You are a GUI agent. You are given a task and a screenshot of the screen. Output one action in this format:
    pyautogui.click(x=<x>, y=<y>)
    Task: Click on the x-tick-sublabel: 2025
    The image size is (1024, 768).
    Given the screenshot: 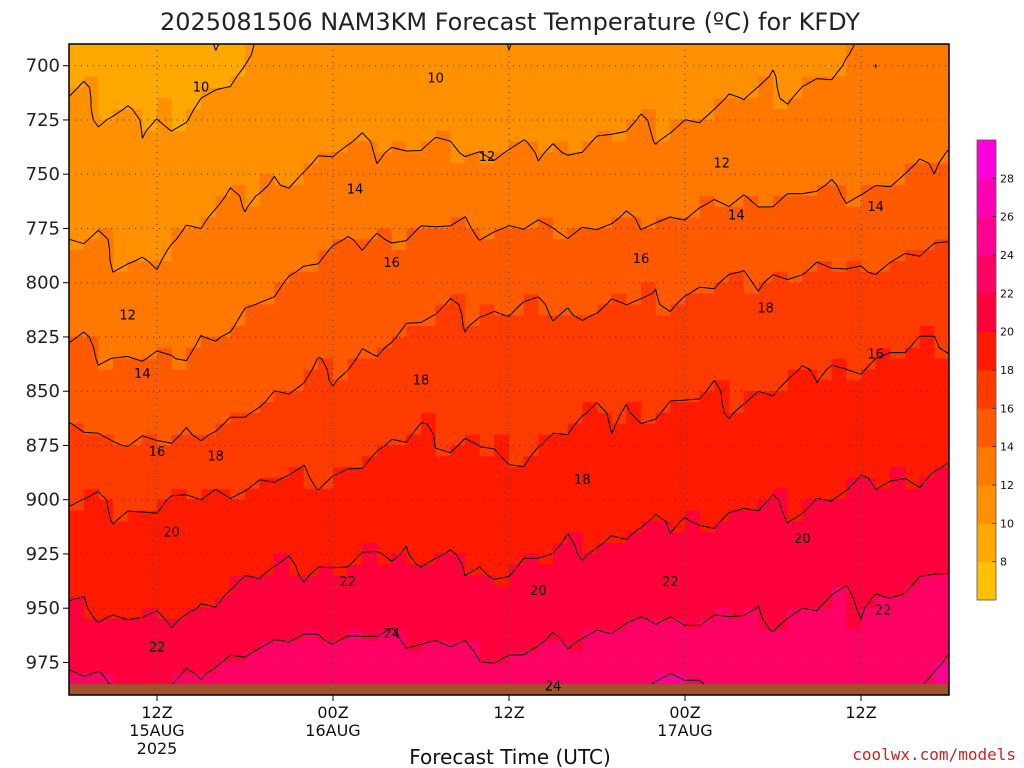 What is the action you would take?
    pyautogui.click(x=157, y=748)
    